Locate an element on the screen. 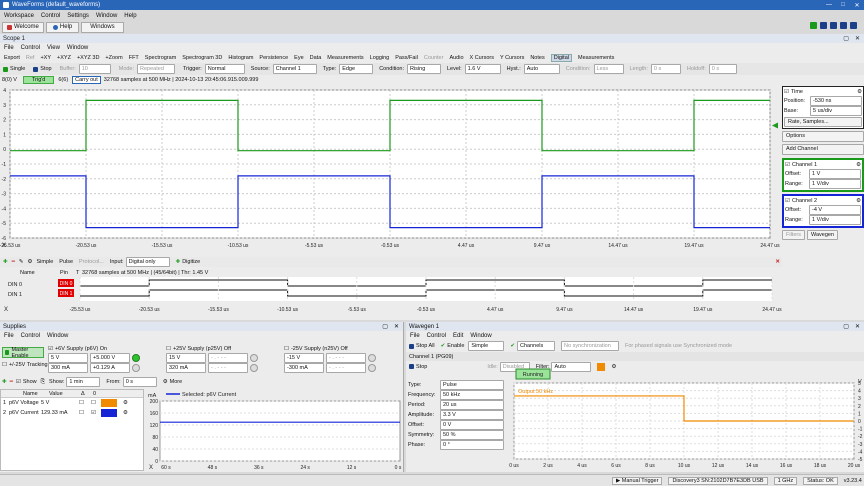  source-select: Channel 1 is located at coordinates (294, 69).